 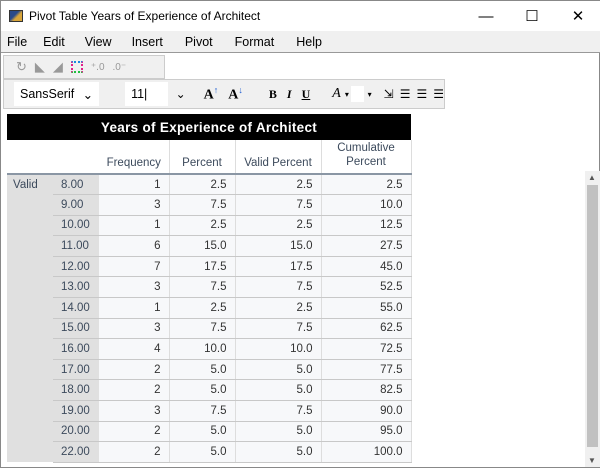 What do you see at coordinates (405, 94) in the screenshot?
I see `align-left-icon: ☰` at bounding box center [405, 94].